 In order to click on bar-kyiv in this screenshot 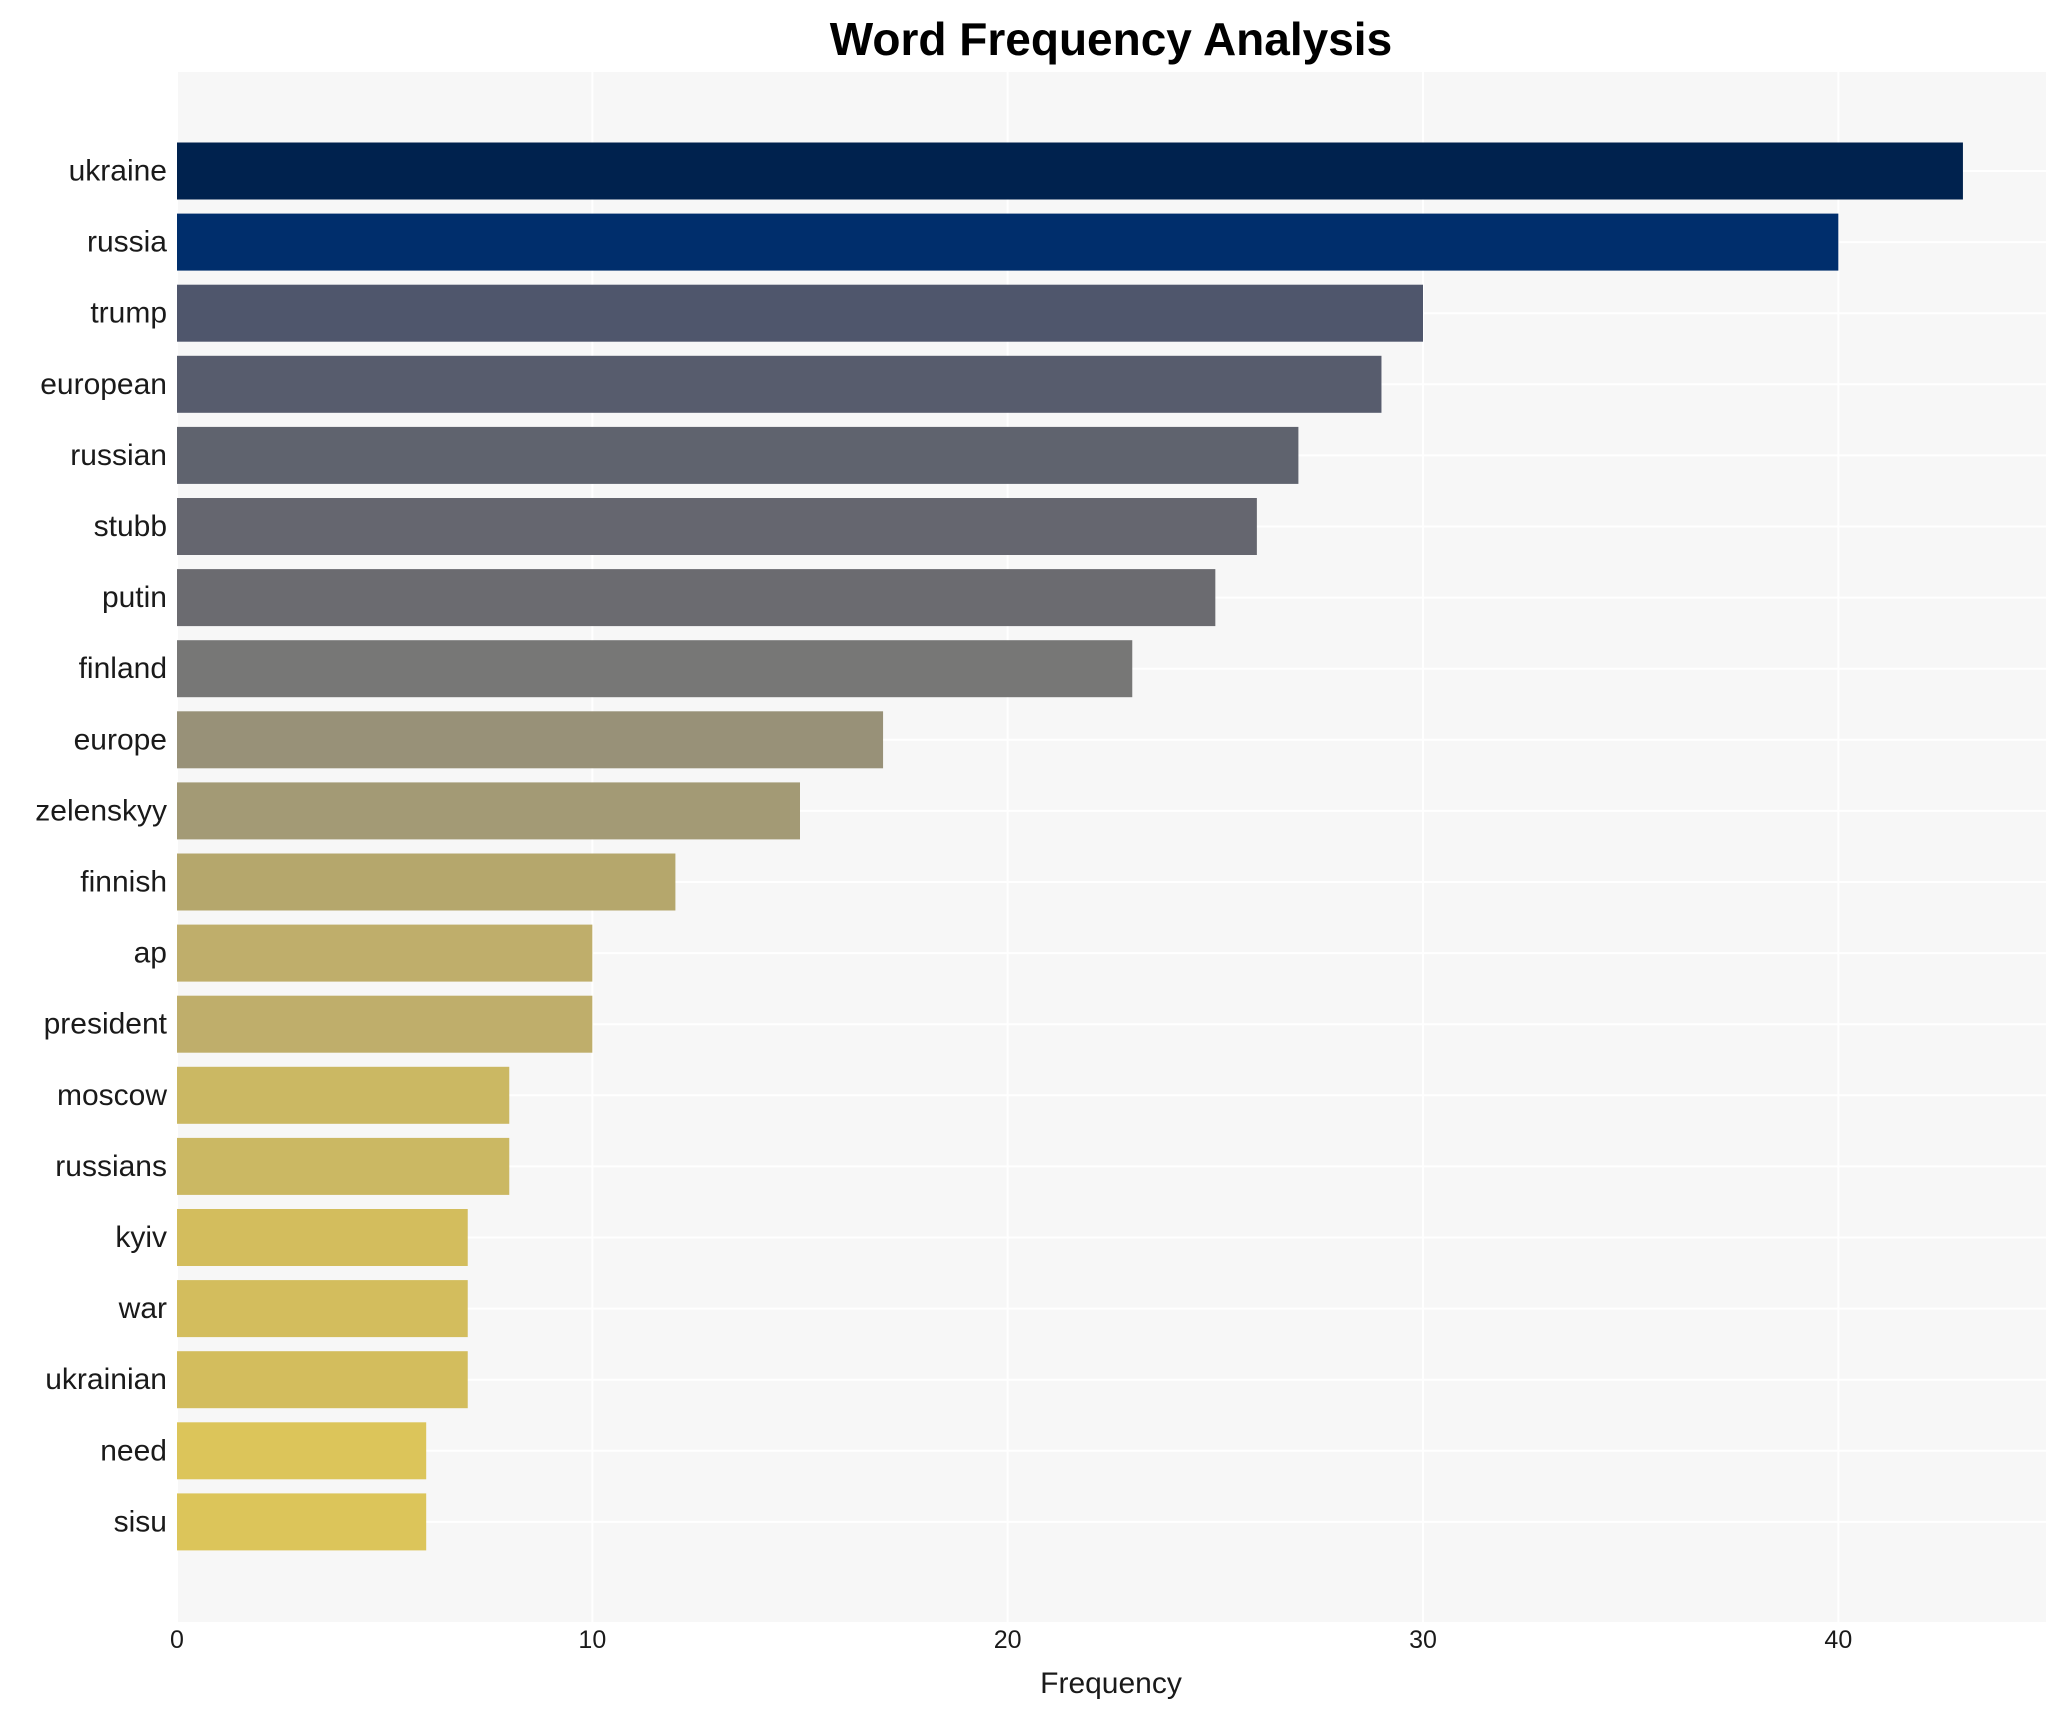, I will do `click(322, 1237)`.